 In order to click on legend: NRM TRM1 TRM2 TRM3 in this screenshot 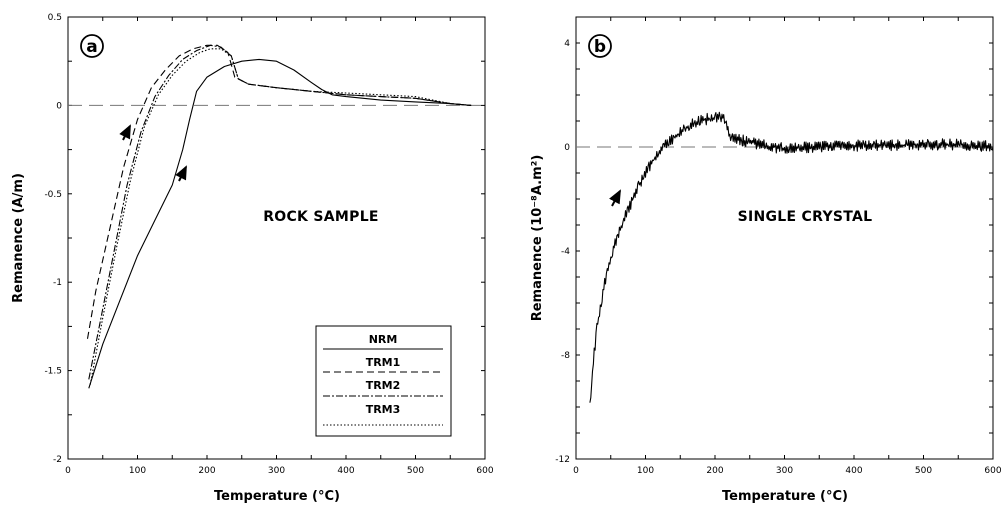, I will do `click(383, 381)`.